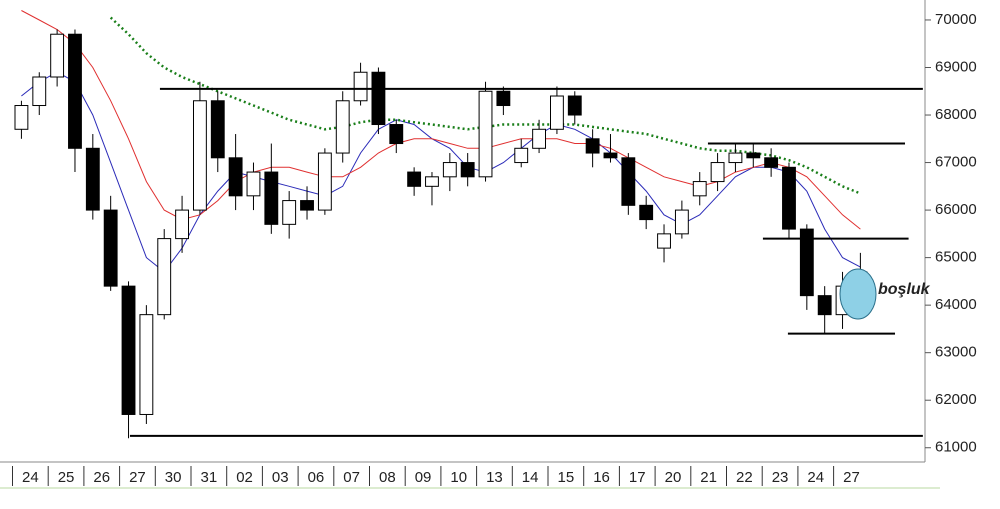 The image size is (1000, 509). I want to click on y-tick-label: 62000, so click(956, 399).